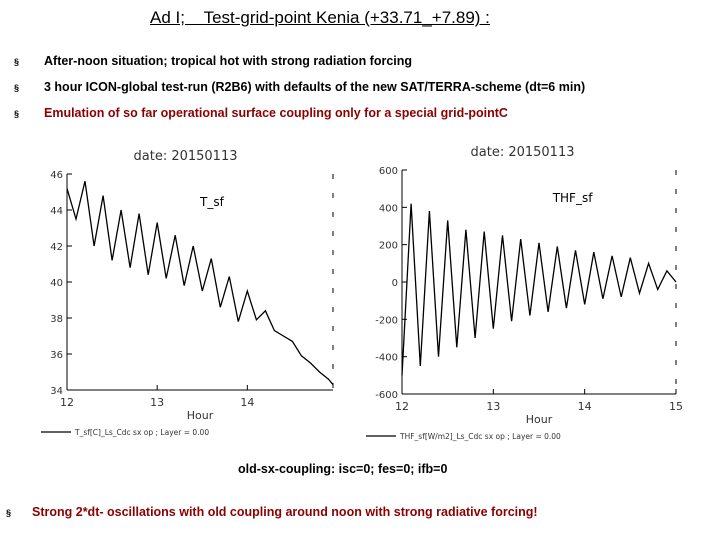  I want to click on tsf-xtick-label: 12, so click(67, 402).